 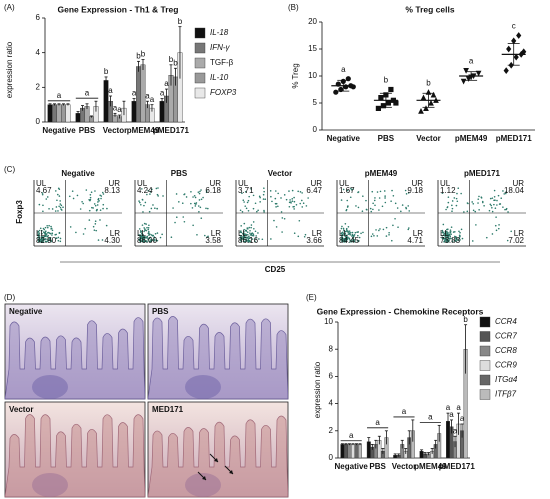 I want to click on chart-title: % Treg cells, so click(x=429, y=9).